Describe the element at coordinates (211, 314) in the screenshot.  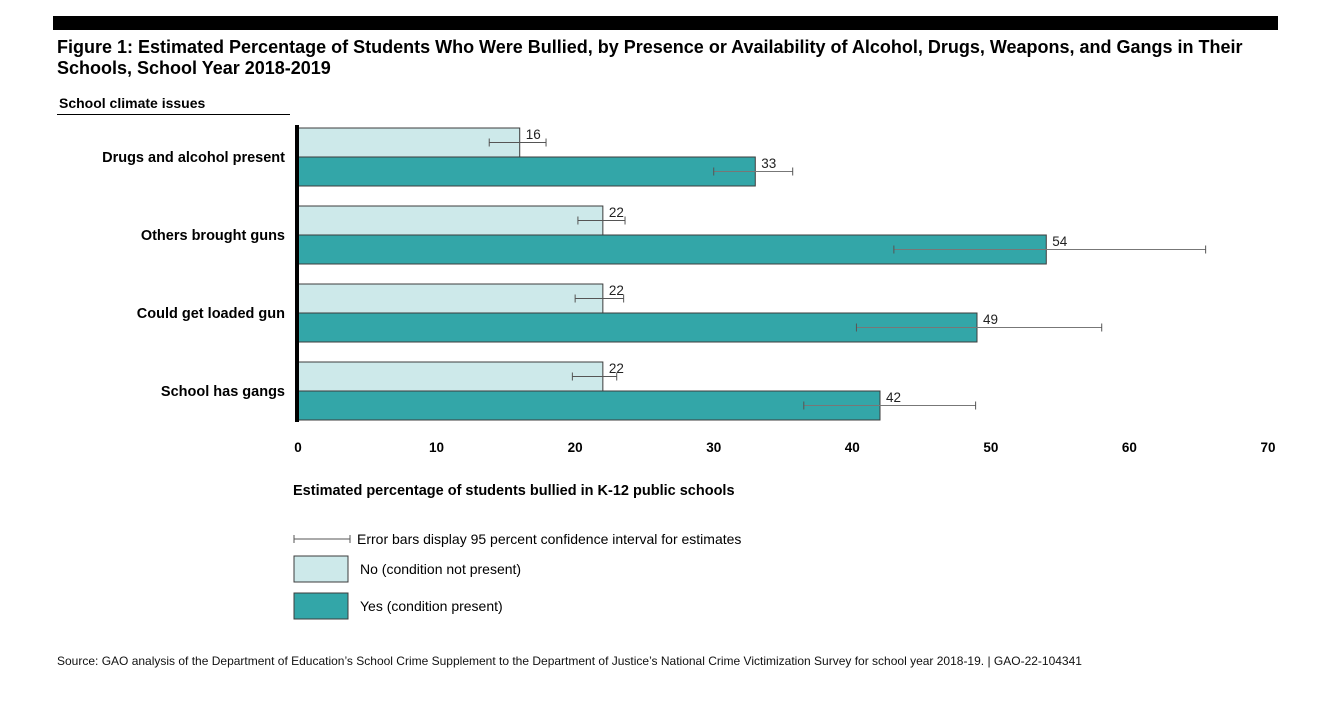
I see `category-label: Could get loaded gun` at that location.